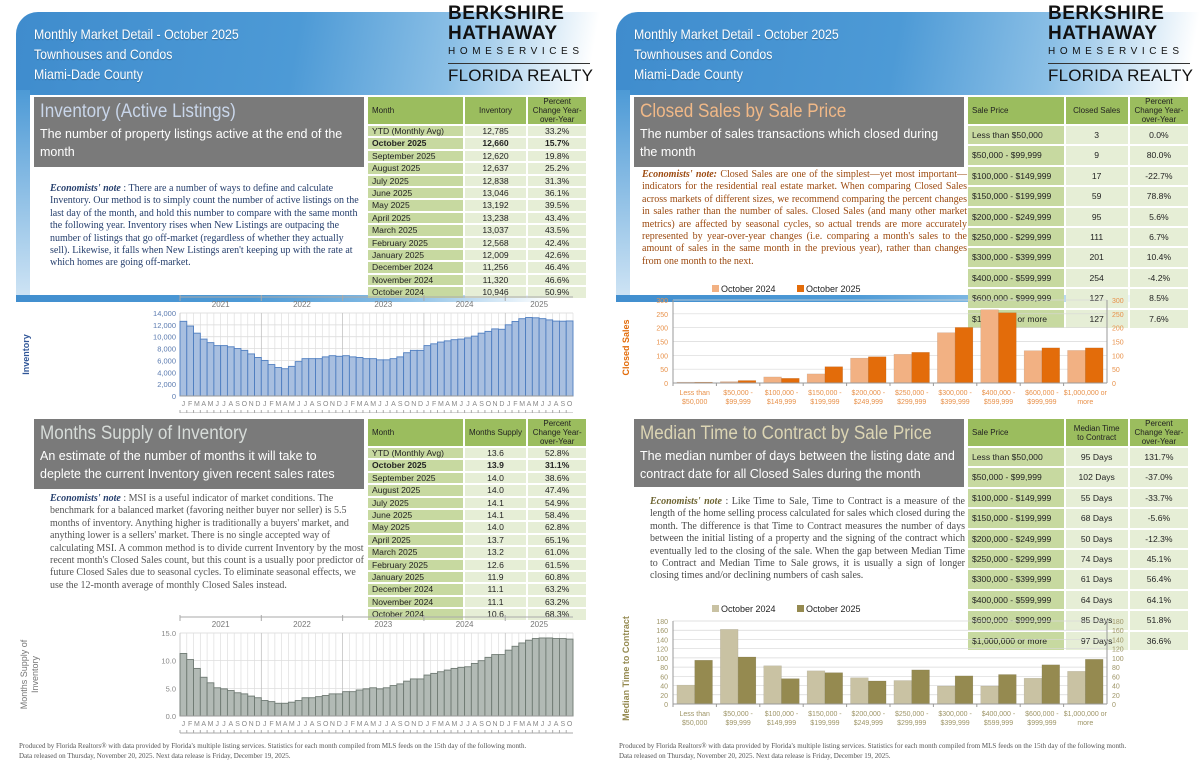 The width and height of the screenshot is (1200, 776). Describe the element at coordinates (1158, 477) in the screenshot. I see `row-pct-change: -37.0%` at that location.